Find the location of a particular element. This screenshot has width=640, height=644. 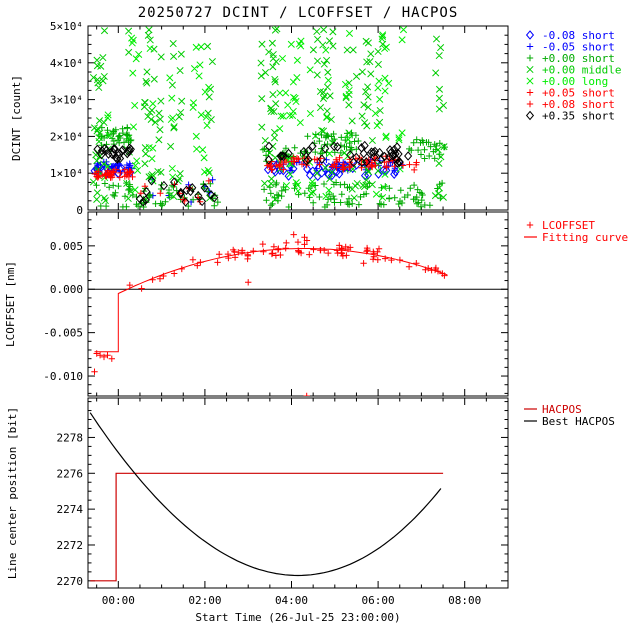

y-axis-title-lcoffset: LCOFFSET [nm] is located at coordinates (10, 304).